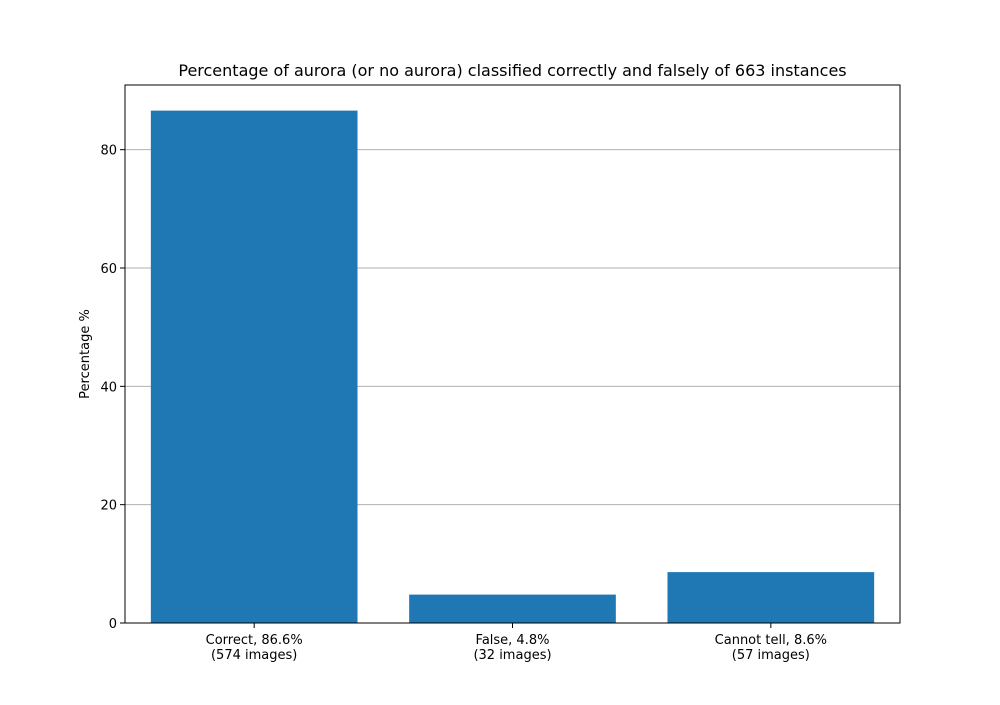  Describe the element at coordinates (512, 655) in the screenshot. I see `x-tick-label: (32 images)` at that location.